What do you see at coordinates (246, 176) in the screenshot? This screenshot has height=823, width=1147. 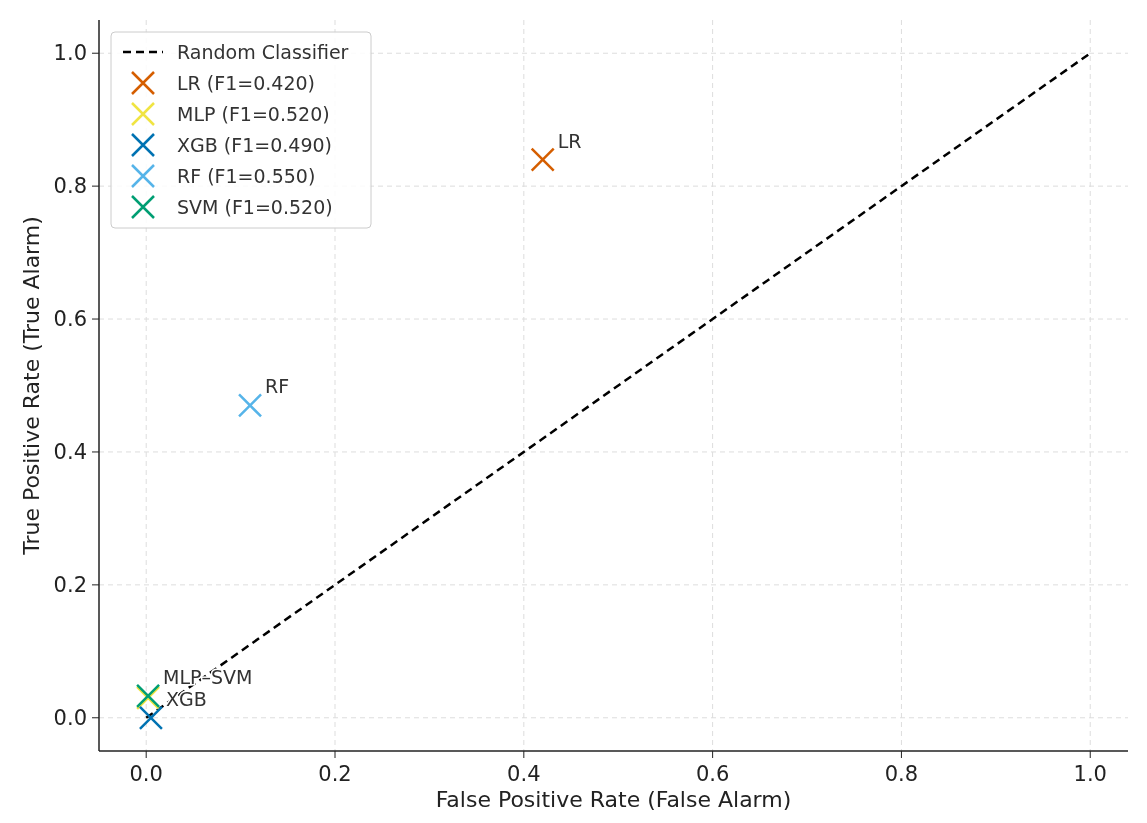 I see `legend-label: RF (F1=0.550)` at bounding box center [246, 176].